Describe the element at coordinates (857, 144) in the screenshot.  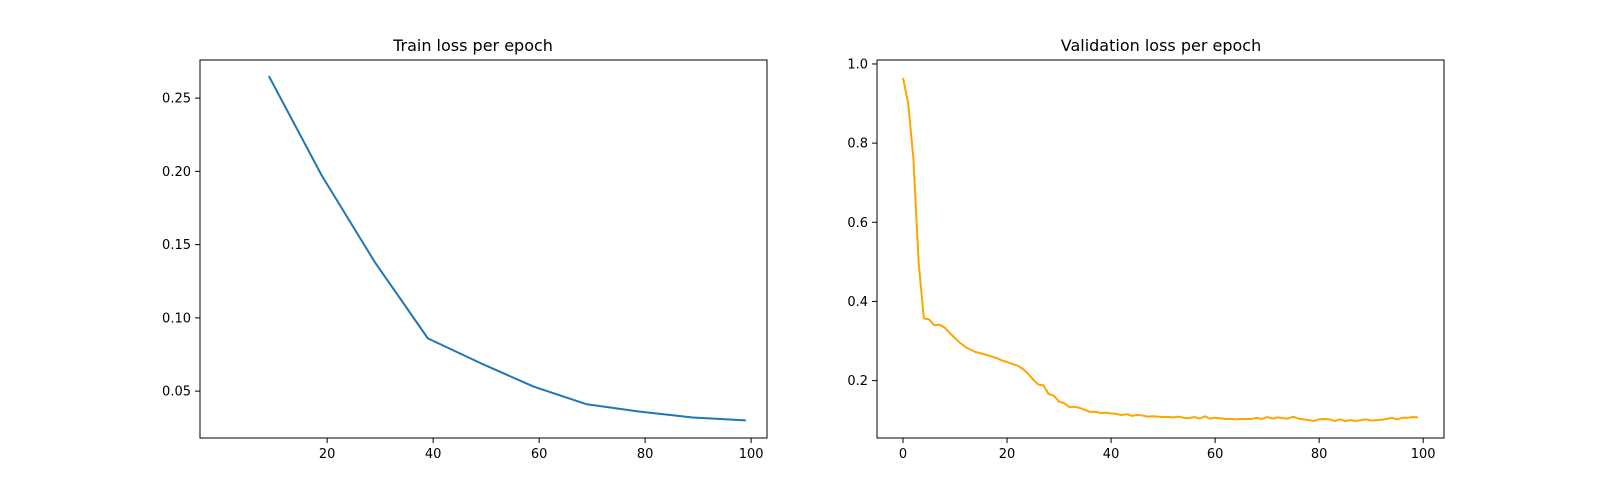
I see `validation-loss-y-tick-label: 0.8` at that location.